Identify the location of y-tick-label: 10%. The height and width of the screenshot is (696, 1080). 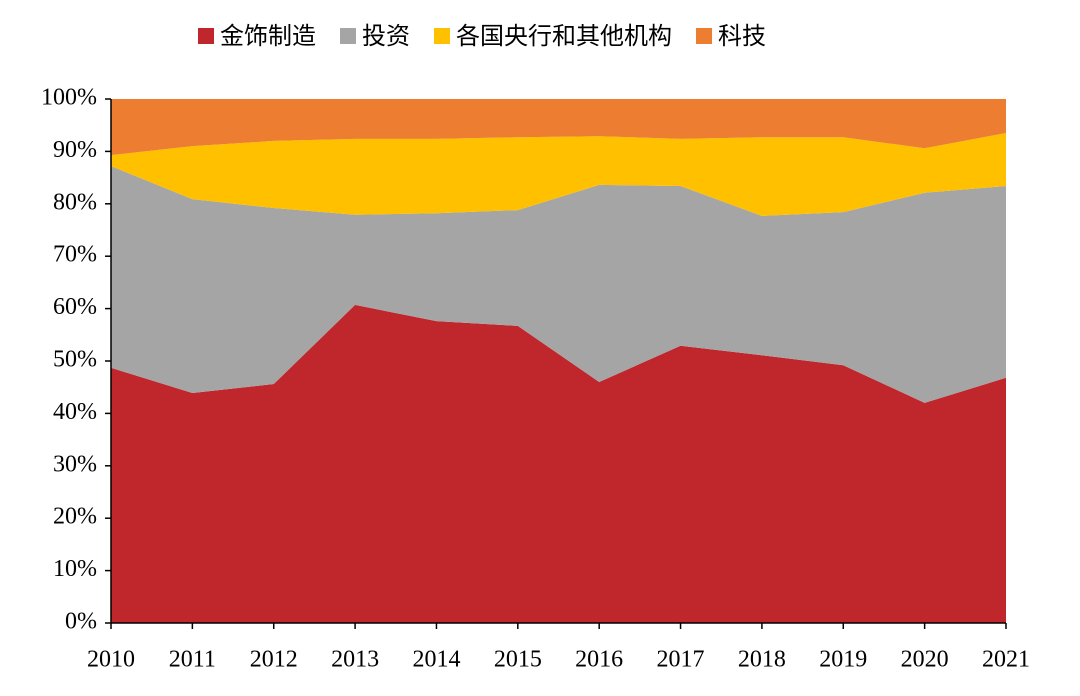
(75, 569).